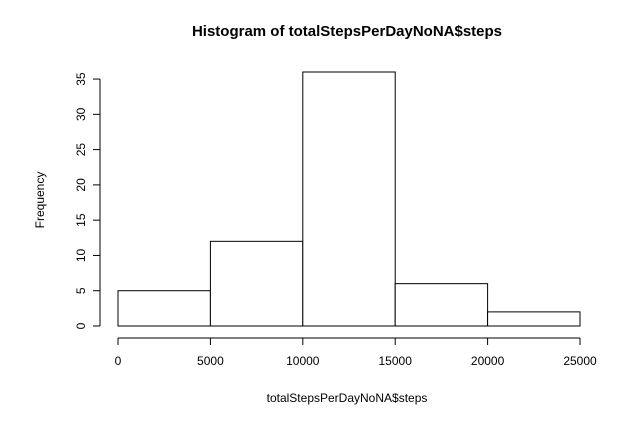 This screenshot has height=430, width=642. Describe the element at coordinates (347, 398) in the screenshot. I see `x-axis-label: totalStepsPerDayNoNA$steps` at that location.